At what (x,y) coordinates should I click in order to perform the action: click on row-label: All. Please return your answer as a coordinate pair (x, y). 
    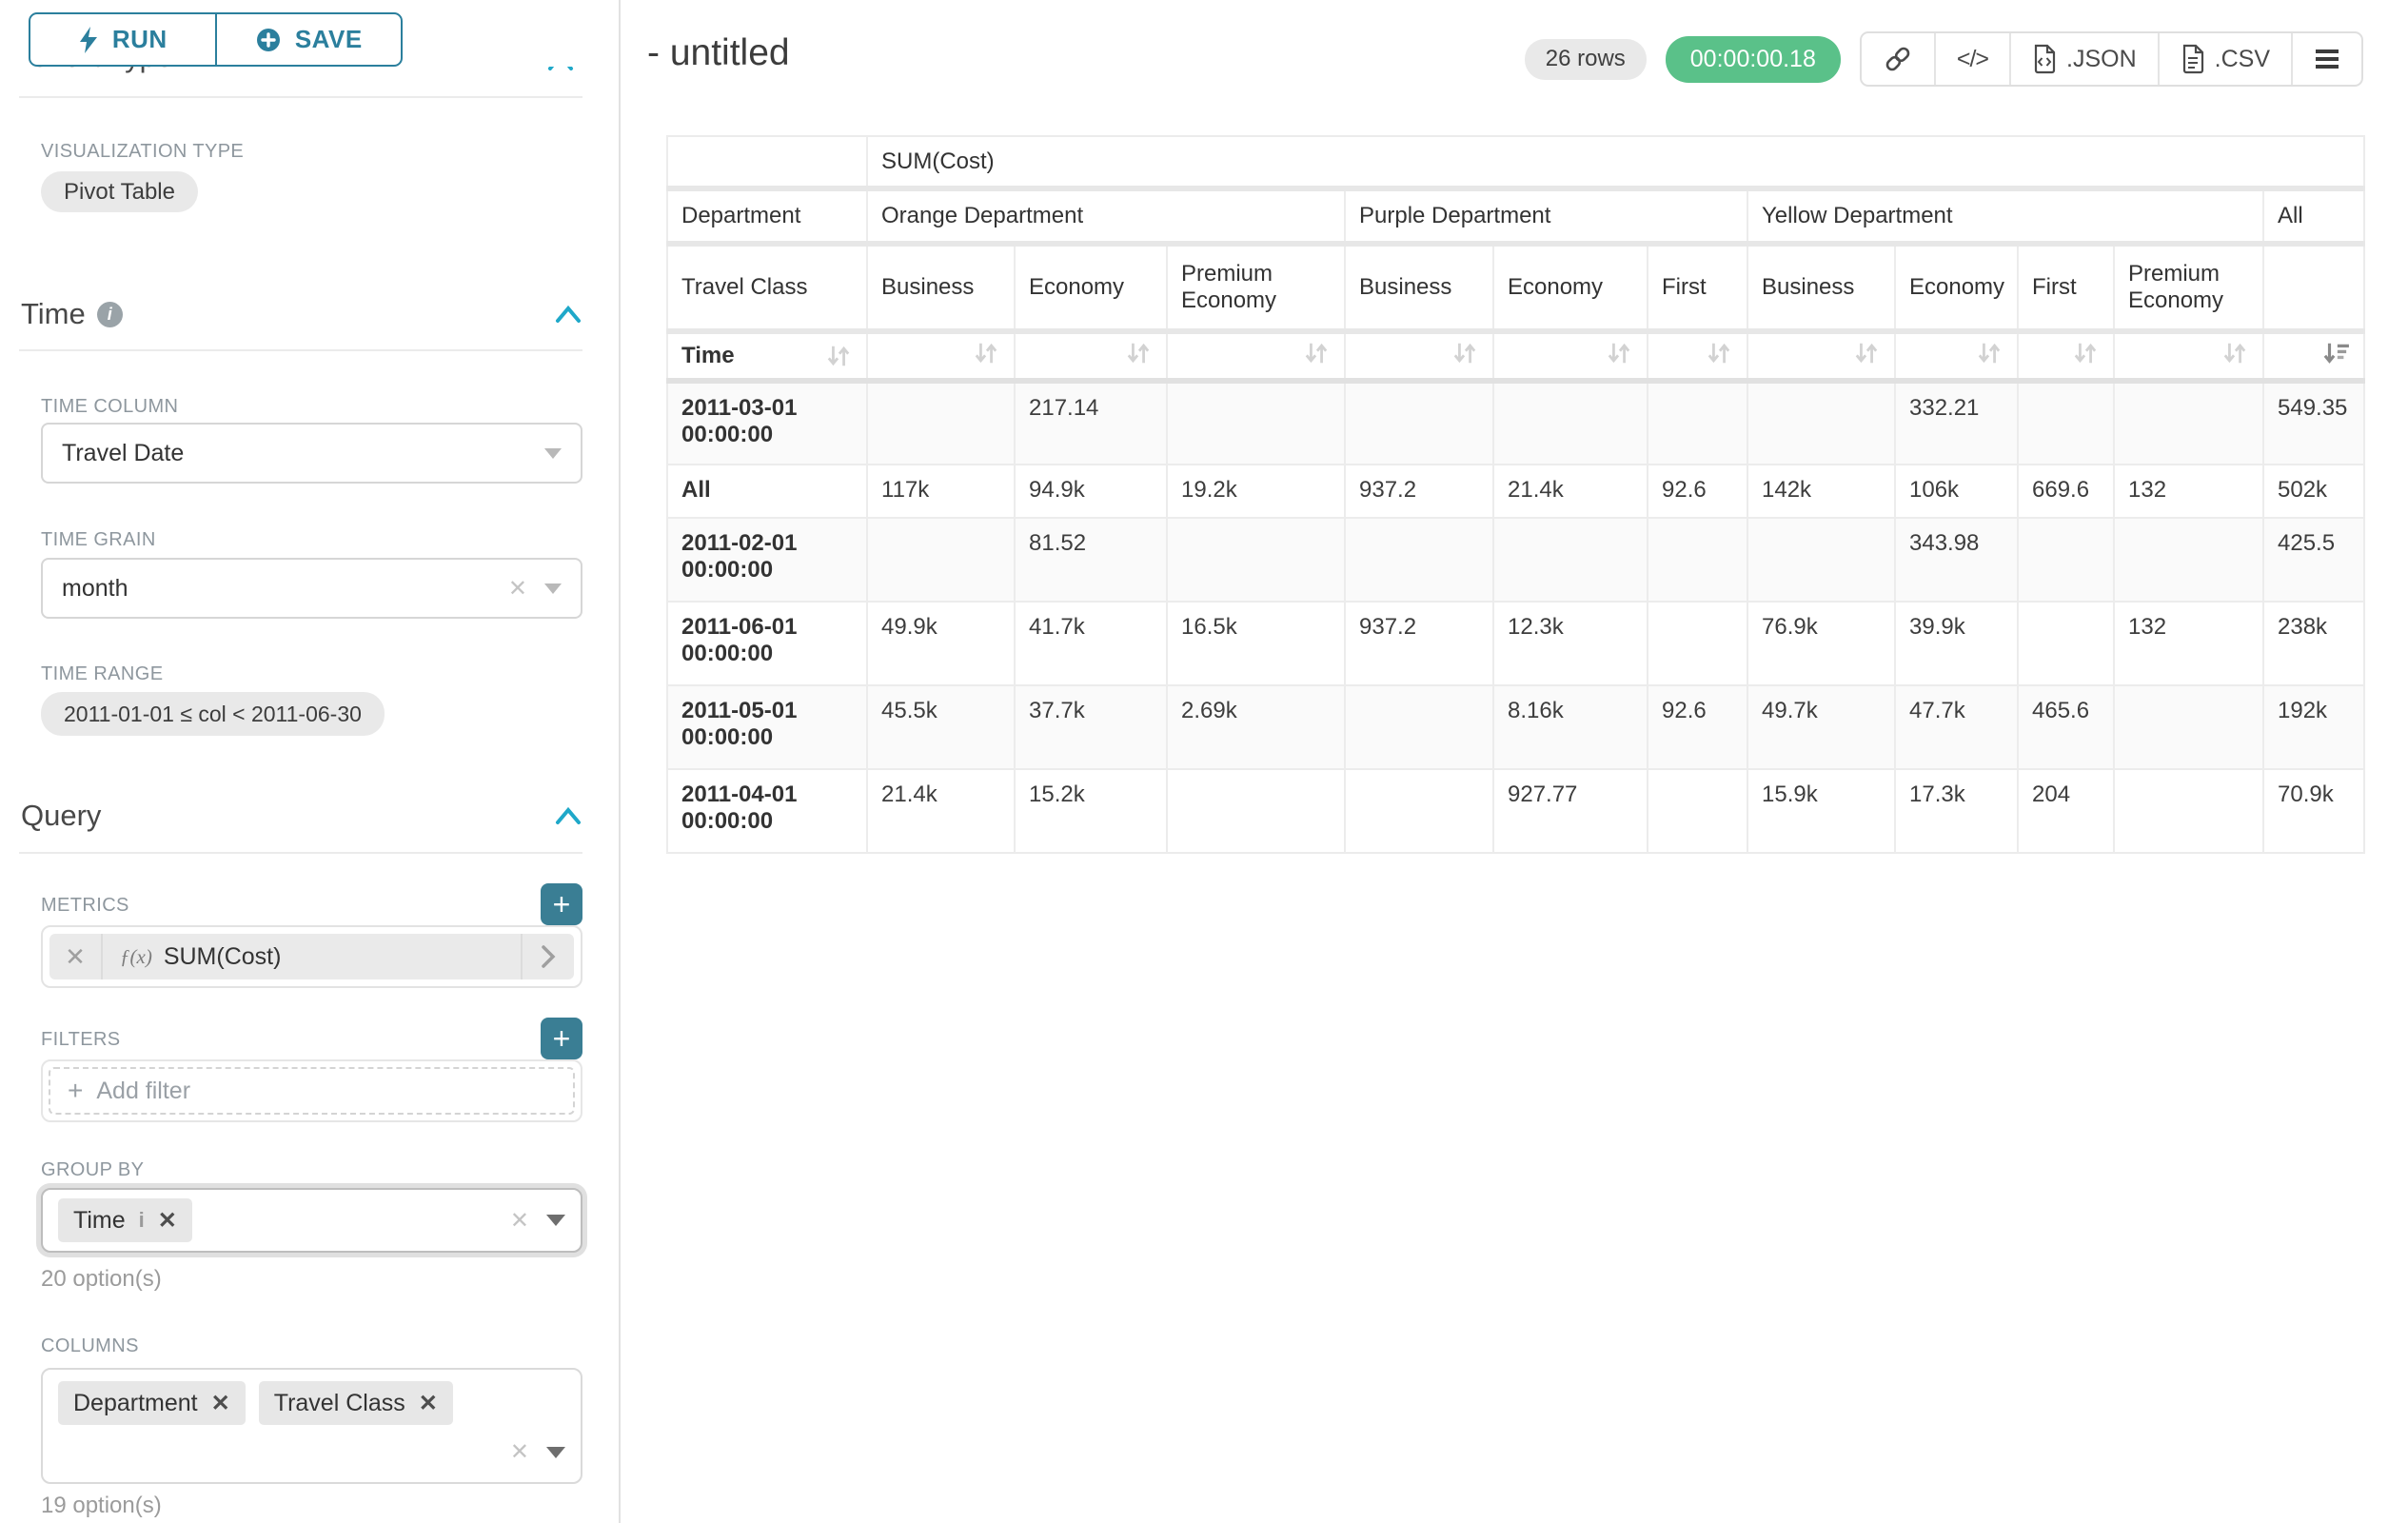
    Looking at the image, I should click on (767, 492).